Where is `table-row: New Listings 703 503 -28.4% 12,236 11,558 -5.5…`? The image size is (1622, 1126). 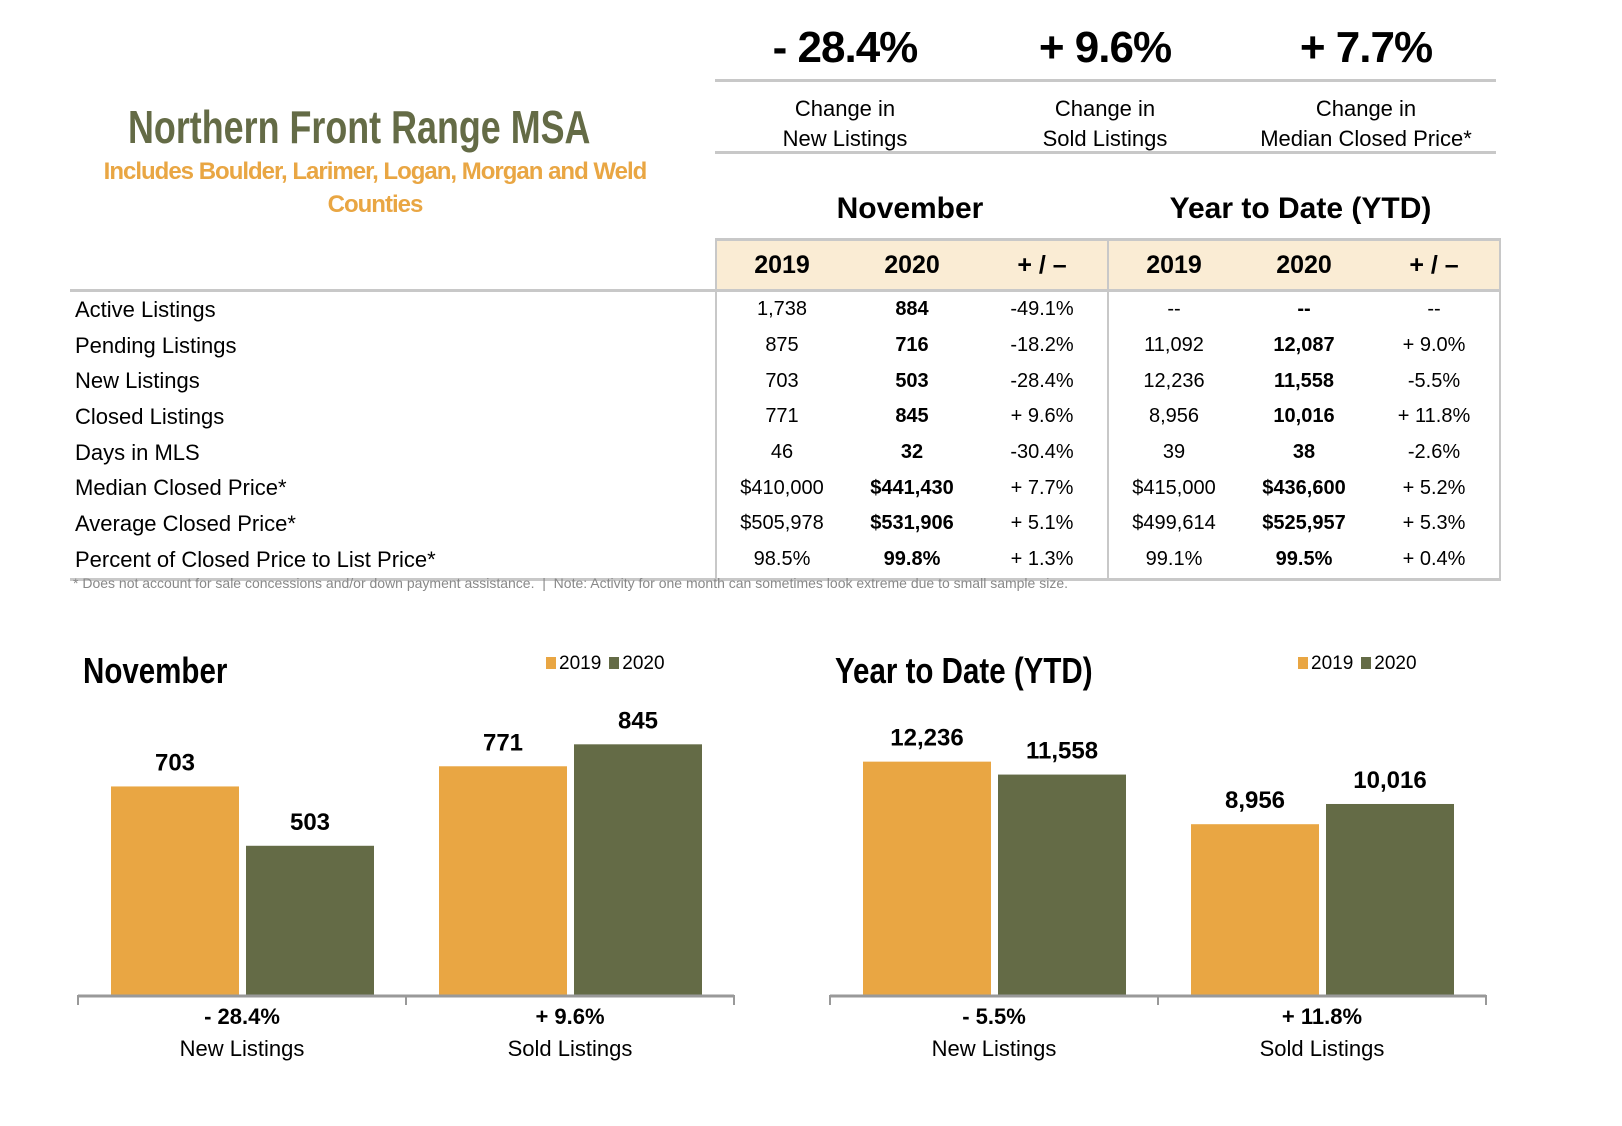
table-row: New Listings 703 503 -28.4% 12,236 11,558 -5.5… is located at coordinates (785, 381).